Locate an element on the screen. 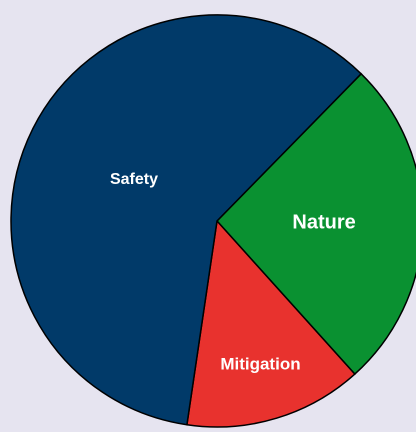 The height and width of the screenshot is (432, 416). slice-label: Mitigation is located at coordinates (260, 363).